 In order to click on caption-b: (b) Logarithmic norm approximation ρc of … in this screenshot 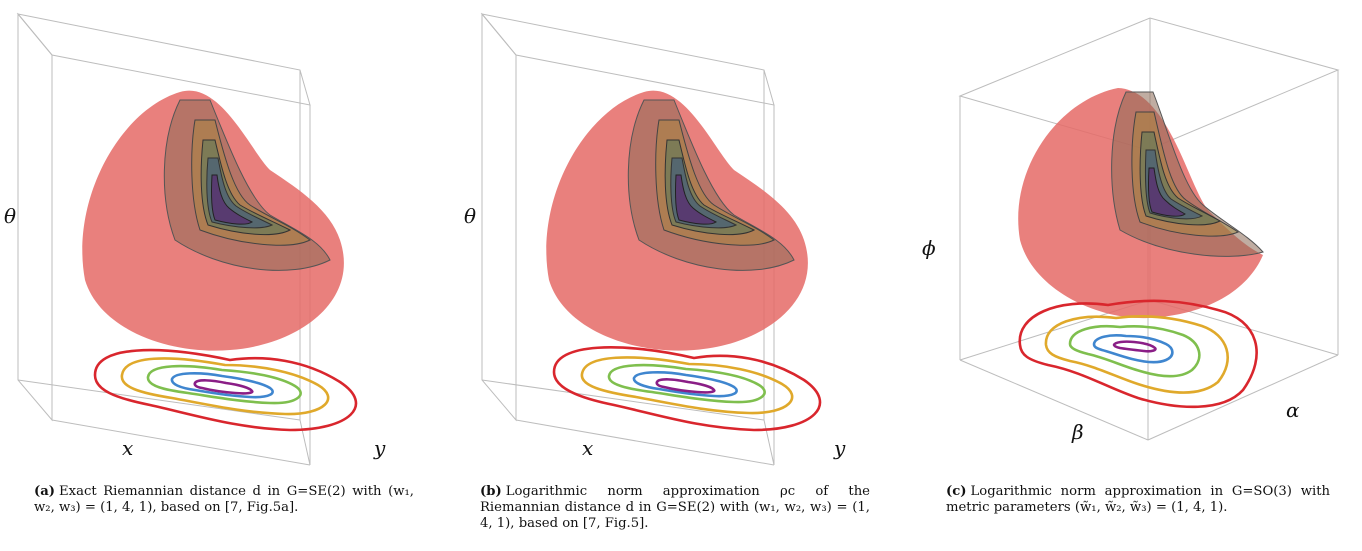, I will do `click(675, 508)`.